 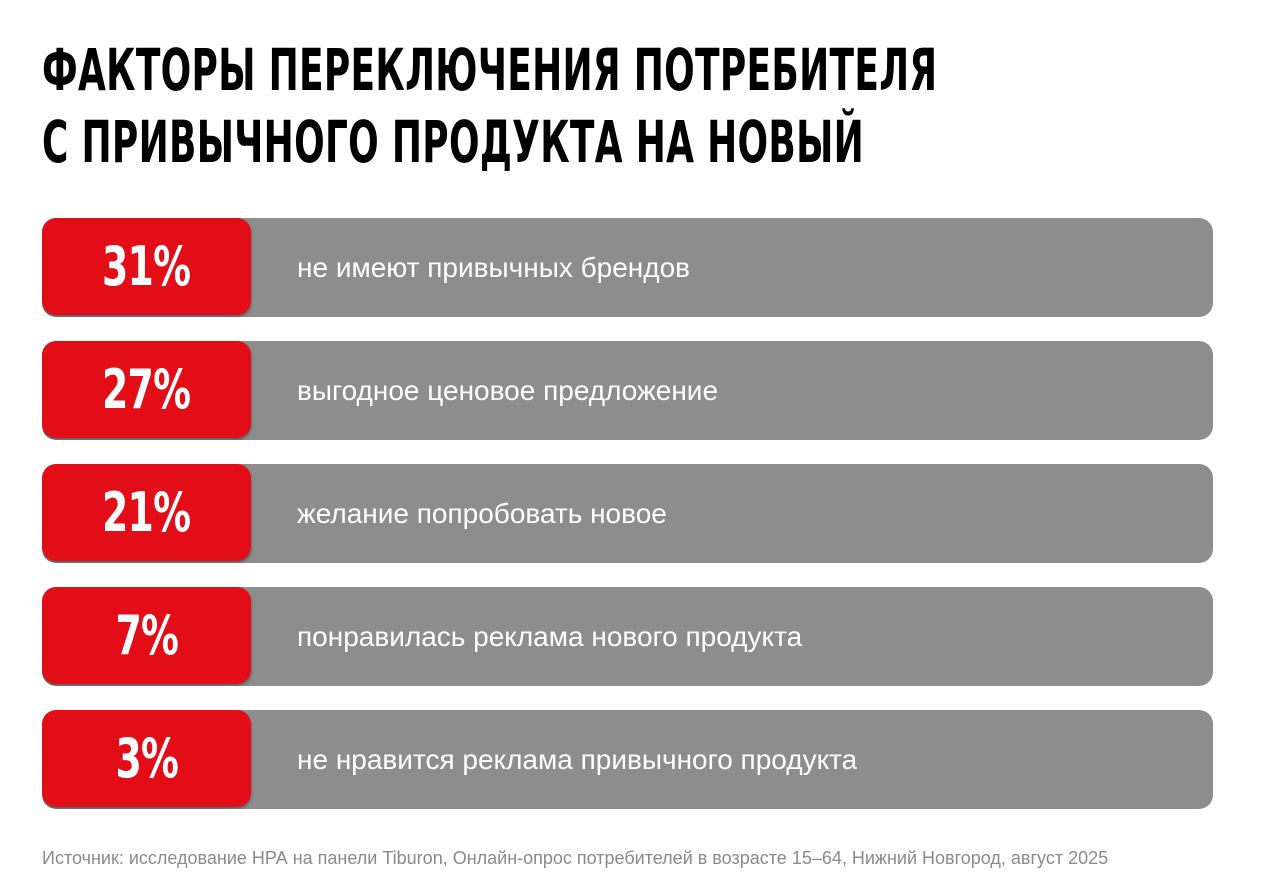 What do you see at coordinates (577, 759) in the screenshot?
I see `factor-label: не нравится реклама привычного продукта` at bounding box center [577, 759].